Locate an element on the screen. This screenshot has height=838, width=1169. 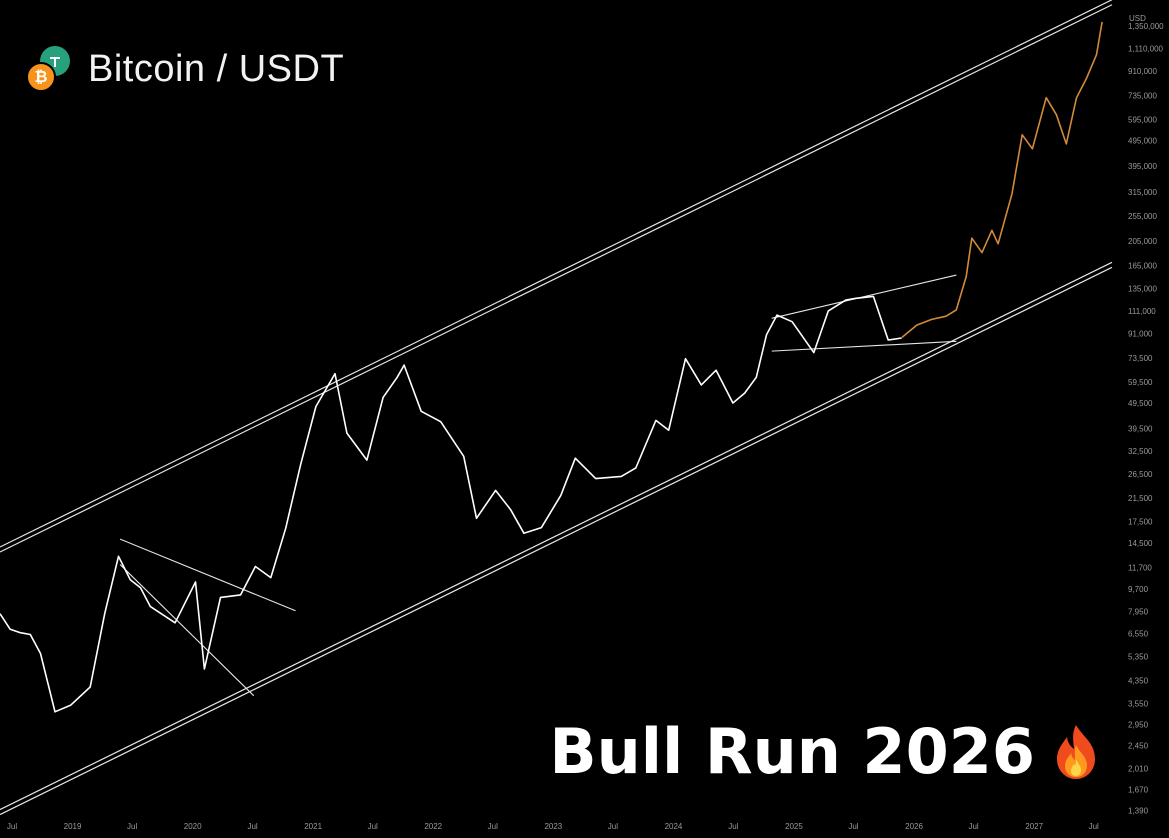
y-tick-label: 2,950 is located at coordinates (1138, 725).